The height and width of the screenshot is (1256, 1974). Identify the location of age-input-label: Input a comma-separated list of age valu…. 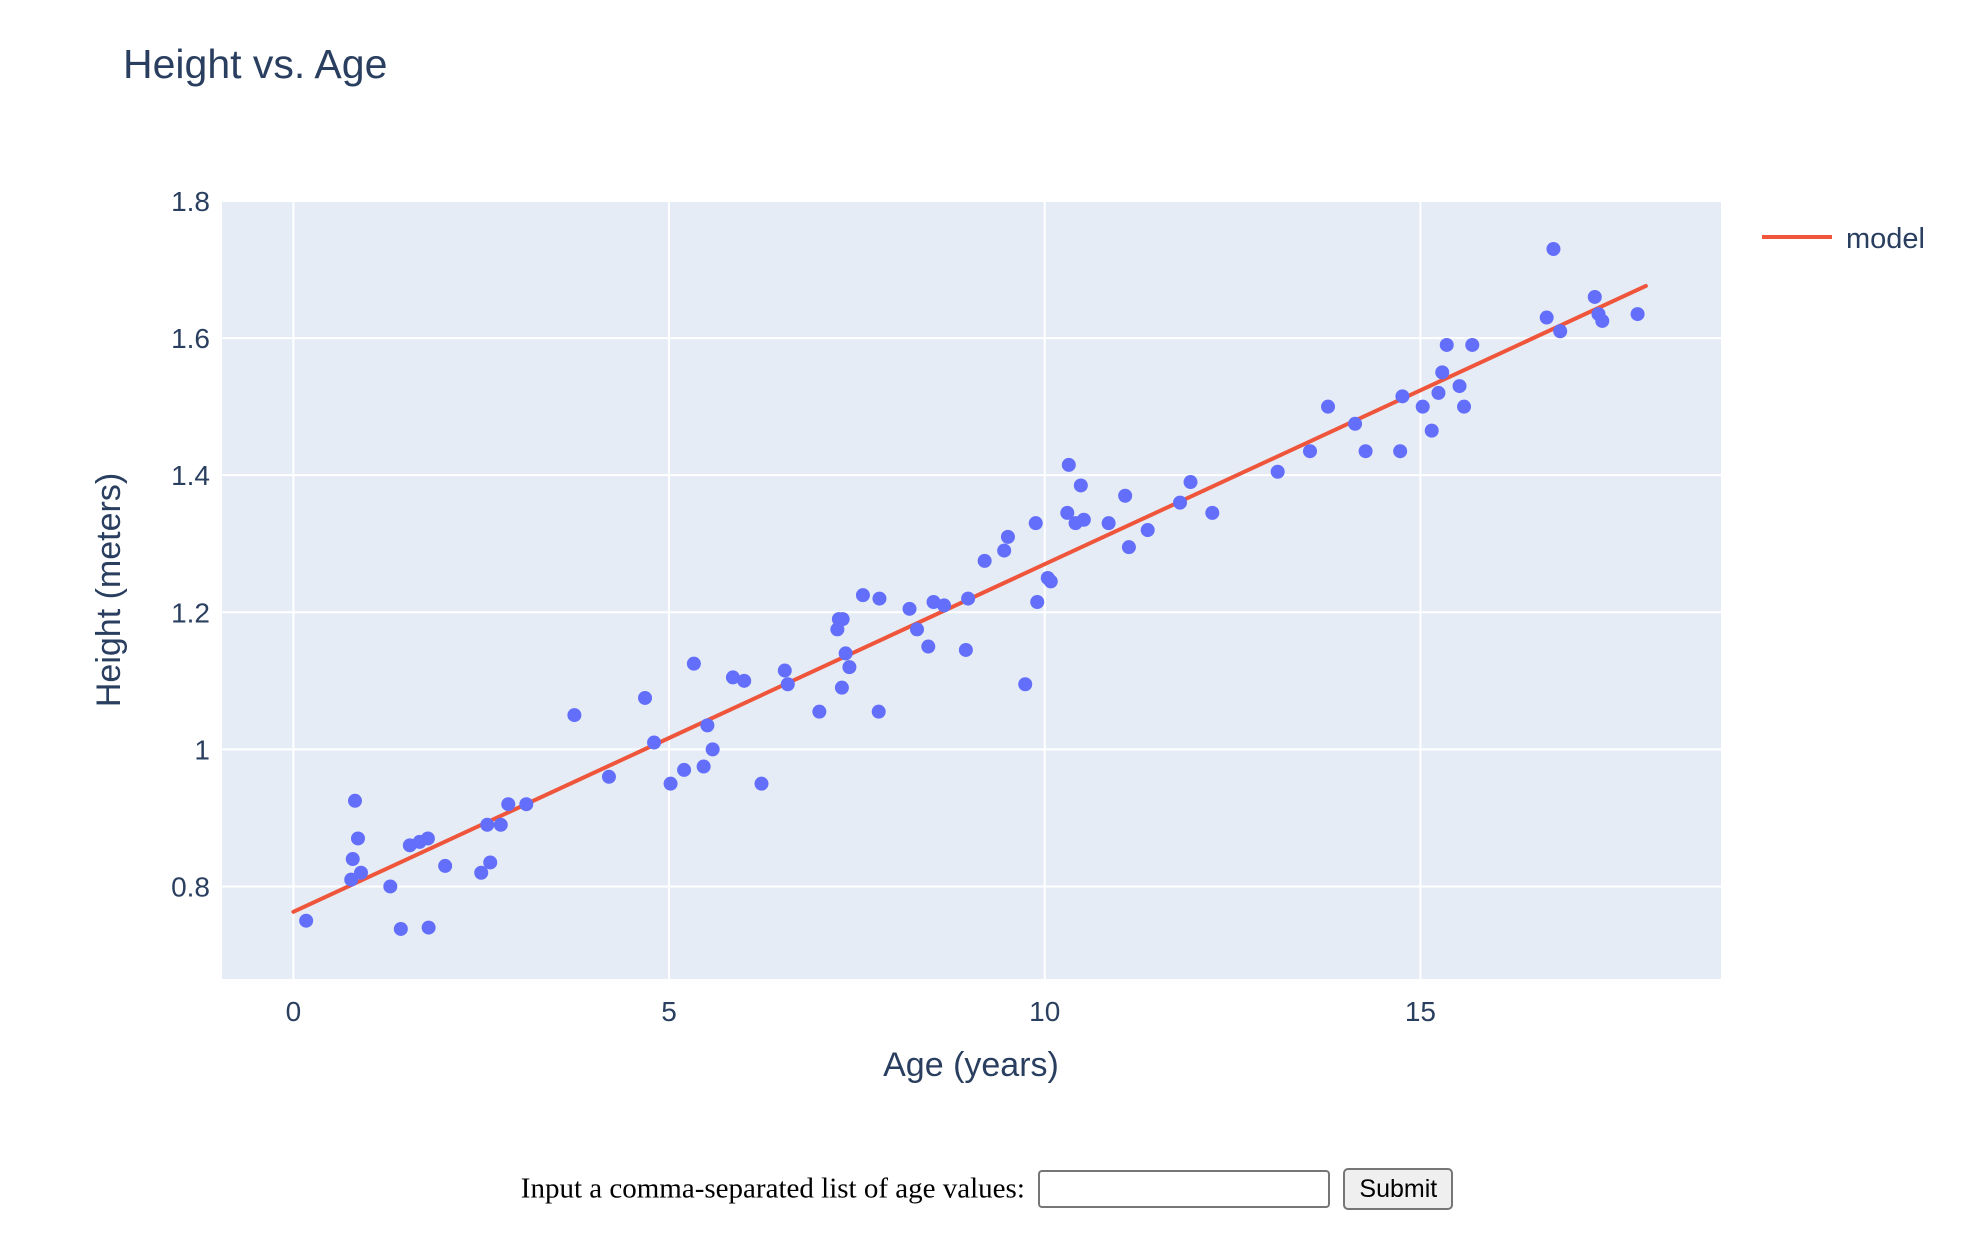
(772, 1188).